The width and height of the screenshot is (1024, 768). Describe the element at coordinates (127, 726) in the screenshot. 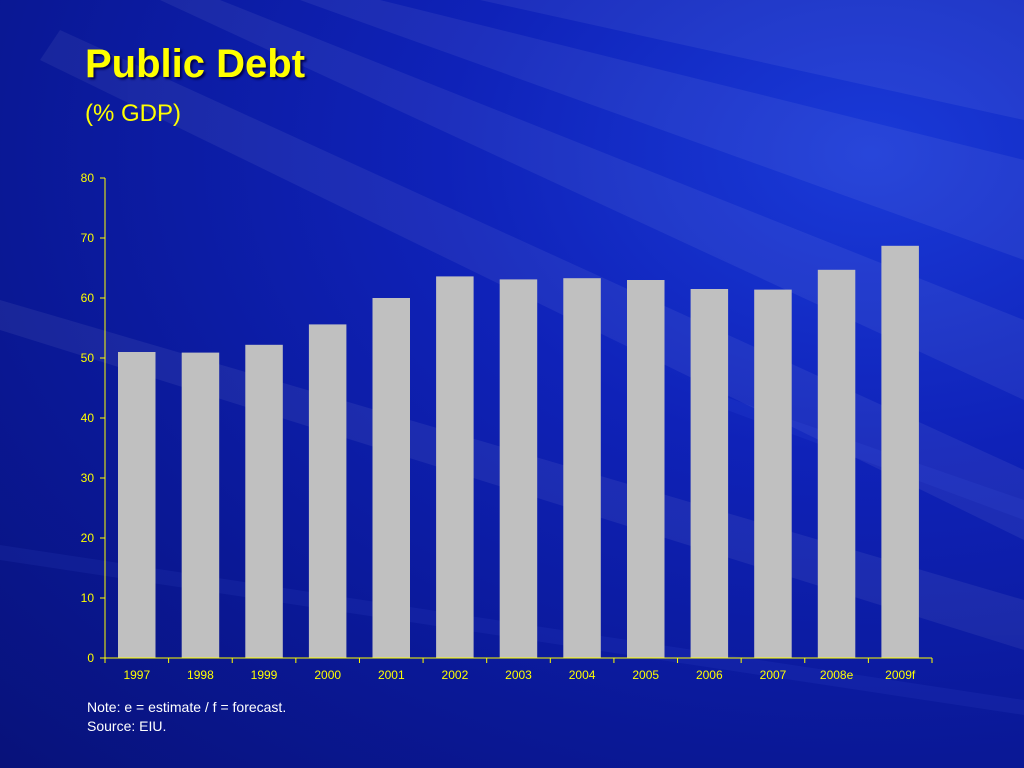

I see `footnote-source: Source: EIU.` at that location.